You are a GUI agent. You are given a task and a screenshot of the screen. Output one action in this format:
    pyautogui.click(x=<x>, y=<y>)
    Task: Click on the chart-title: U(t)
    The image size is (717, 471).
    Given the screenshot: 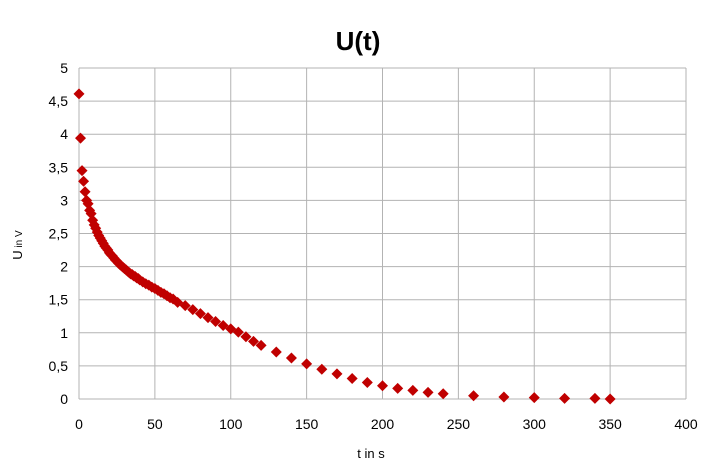 What is the action you would take?
    pyautogui.click(x=358, y=41)
    